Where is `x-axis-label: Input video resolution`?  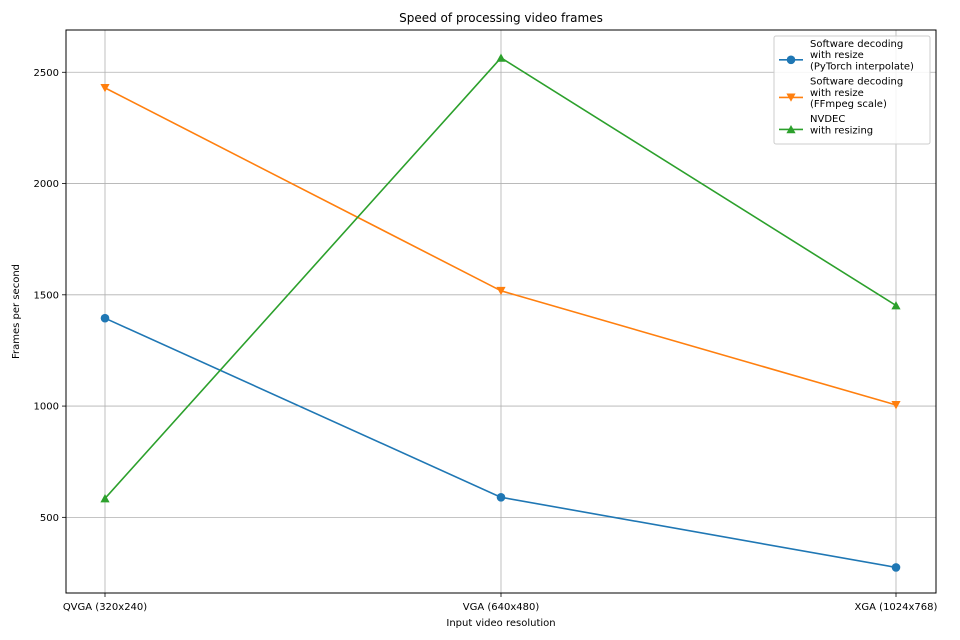 x-axis-label: Input video resolution is located at coordinates (500, 623).